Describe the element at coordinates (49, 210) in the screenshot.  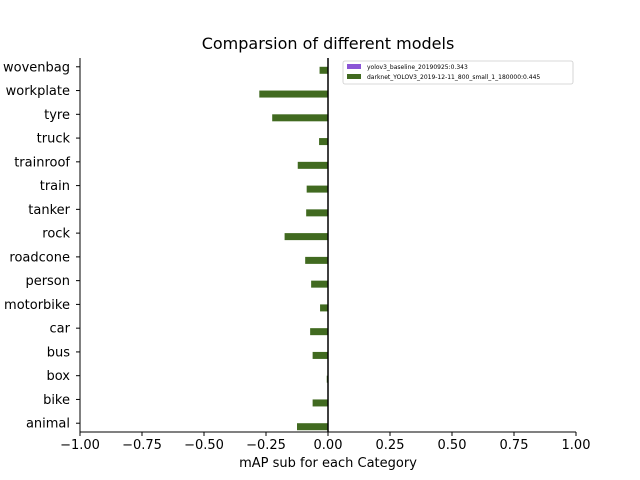
I see `y-tick-label-tanker: tanker` at that location.